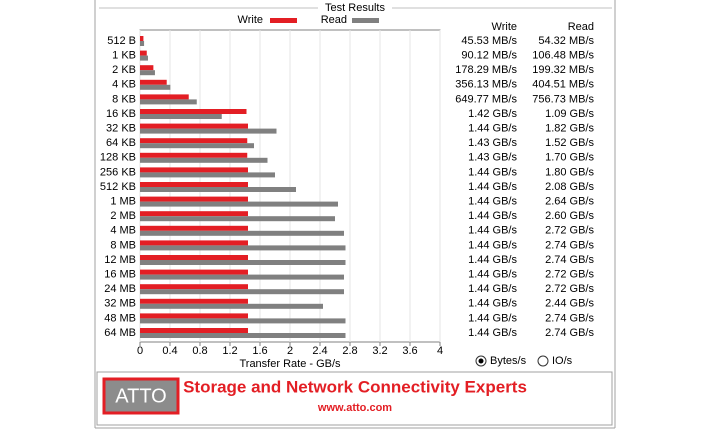 This screenshot has width=708, height=435. I want to click on table-value: 45.53 MB/s, so click(489, 41).